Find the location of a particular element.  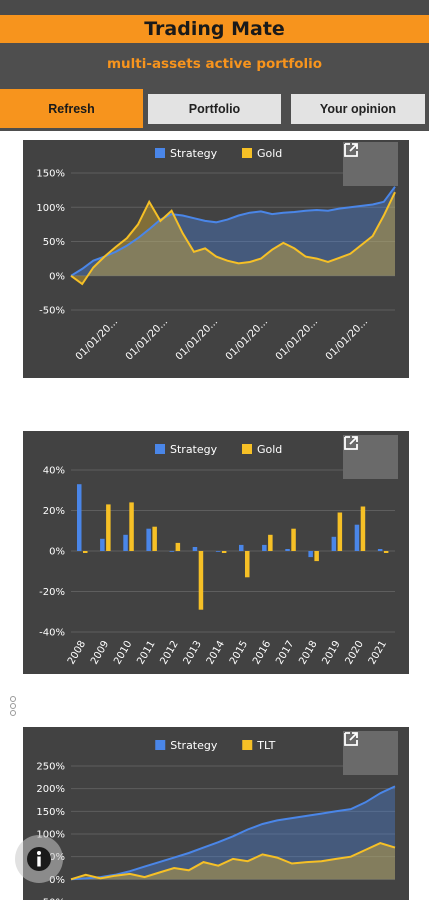

app-title-bar: Trading Mate is located at coordinates (214, 29).